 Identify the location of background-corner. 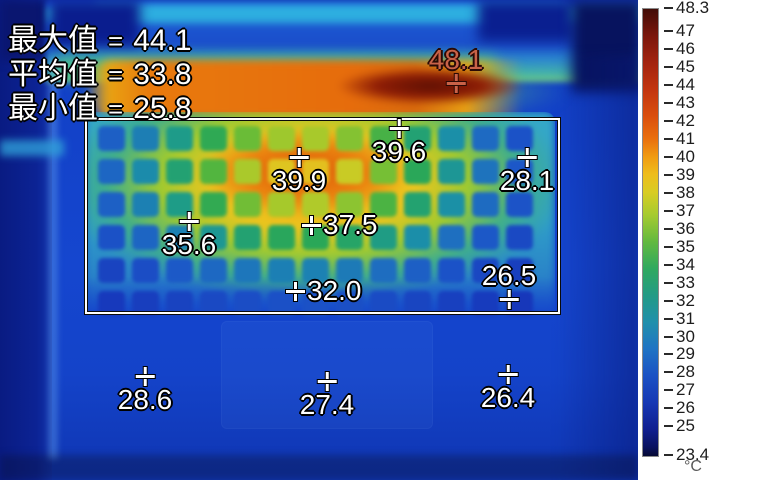
(25, 30).